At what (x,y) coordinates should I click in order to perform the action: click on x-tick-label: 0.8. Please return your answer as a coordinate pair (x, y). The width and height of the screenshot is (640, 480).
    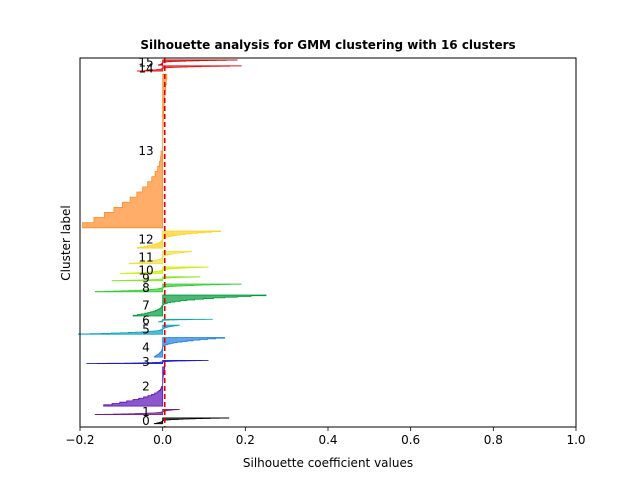
    Looking at the image, I should click on (493, 440).